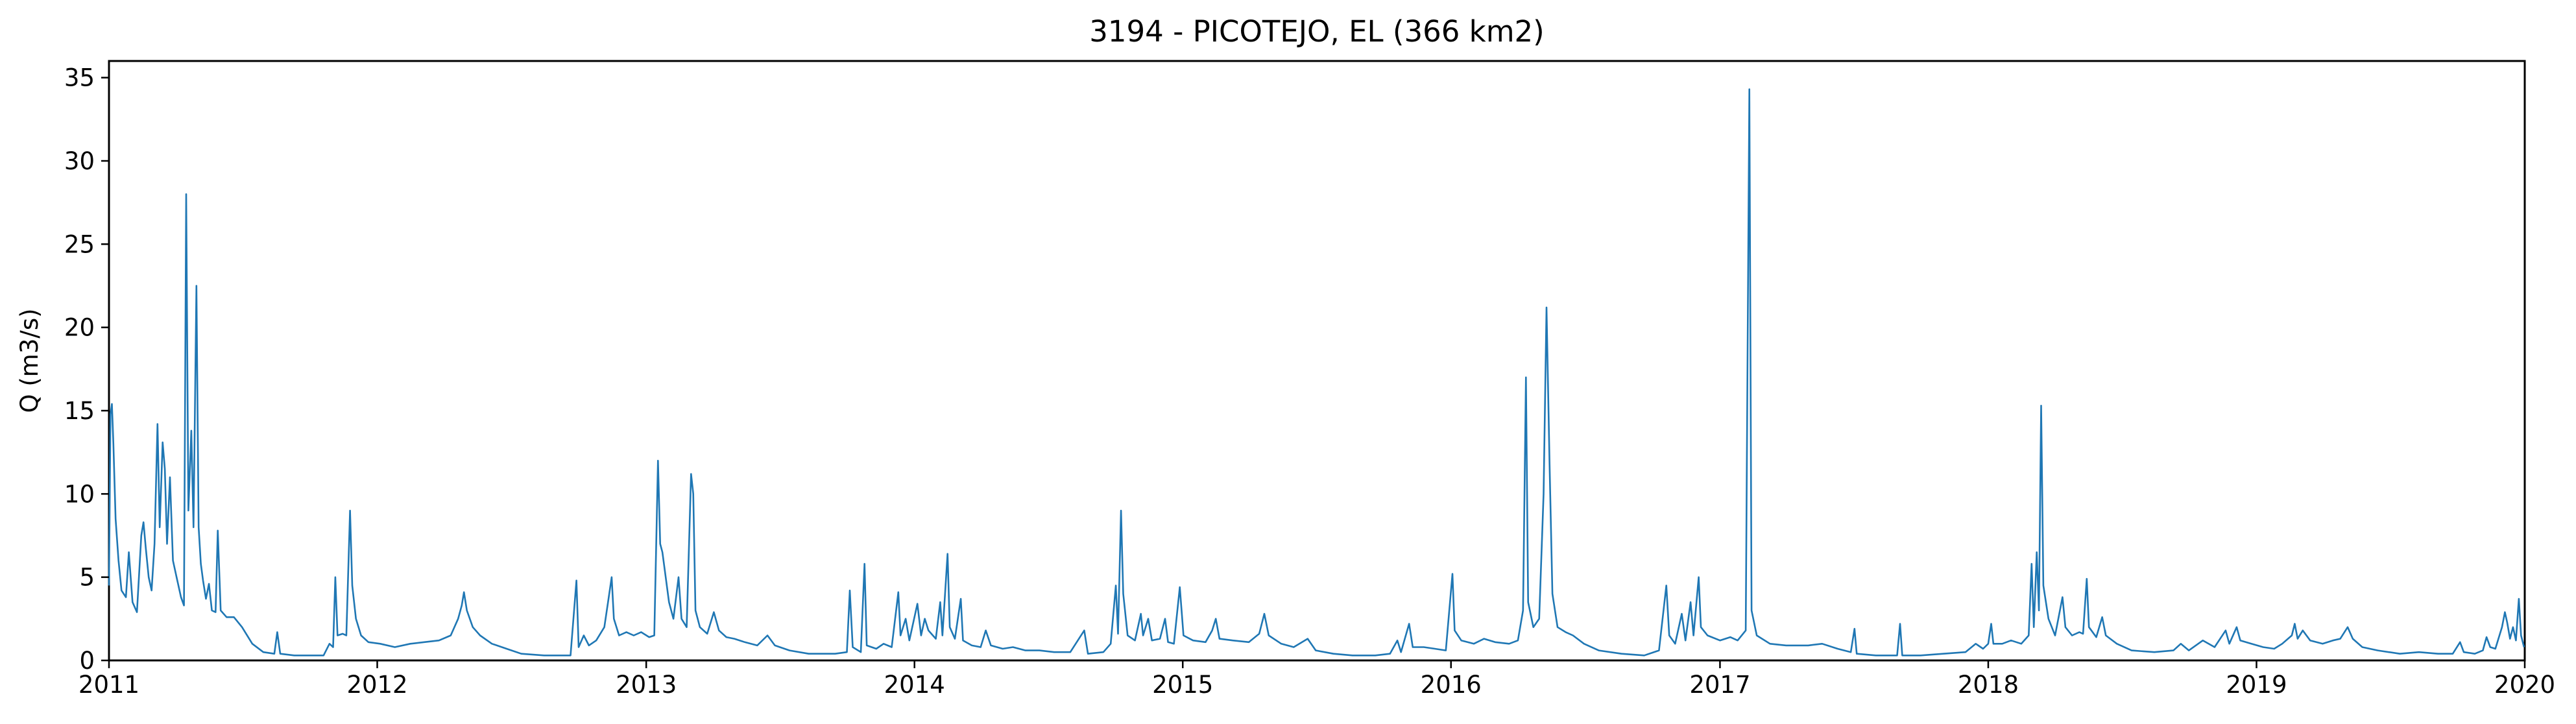  I want to click on y-tick-label: 35, so click(79, 78).